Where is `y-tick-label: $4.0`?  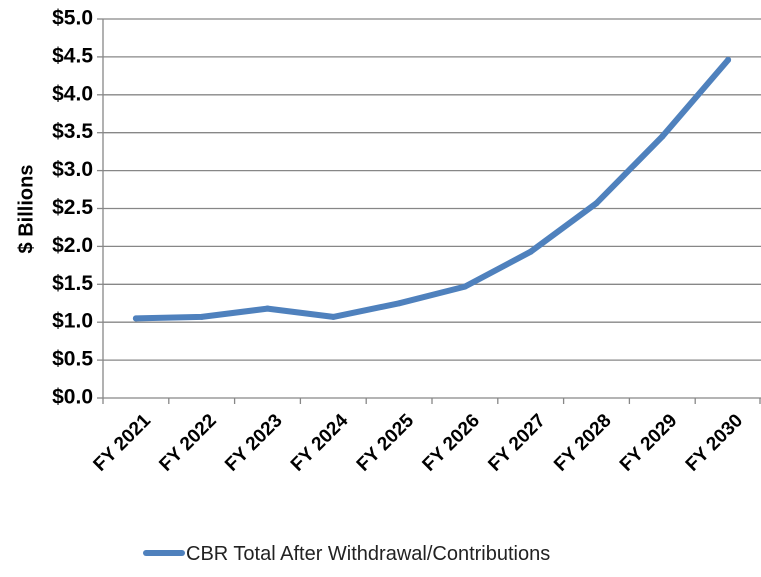
y-tick-label: $4.0 is located at coordinates (72, 93).